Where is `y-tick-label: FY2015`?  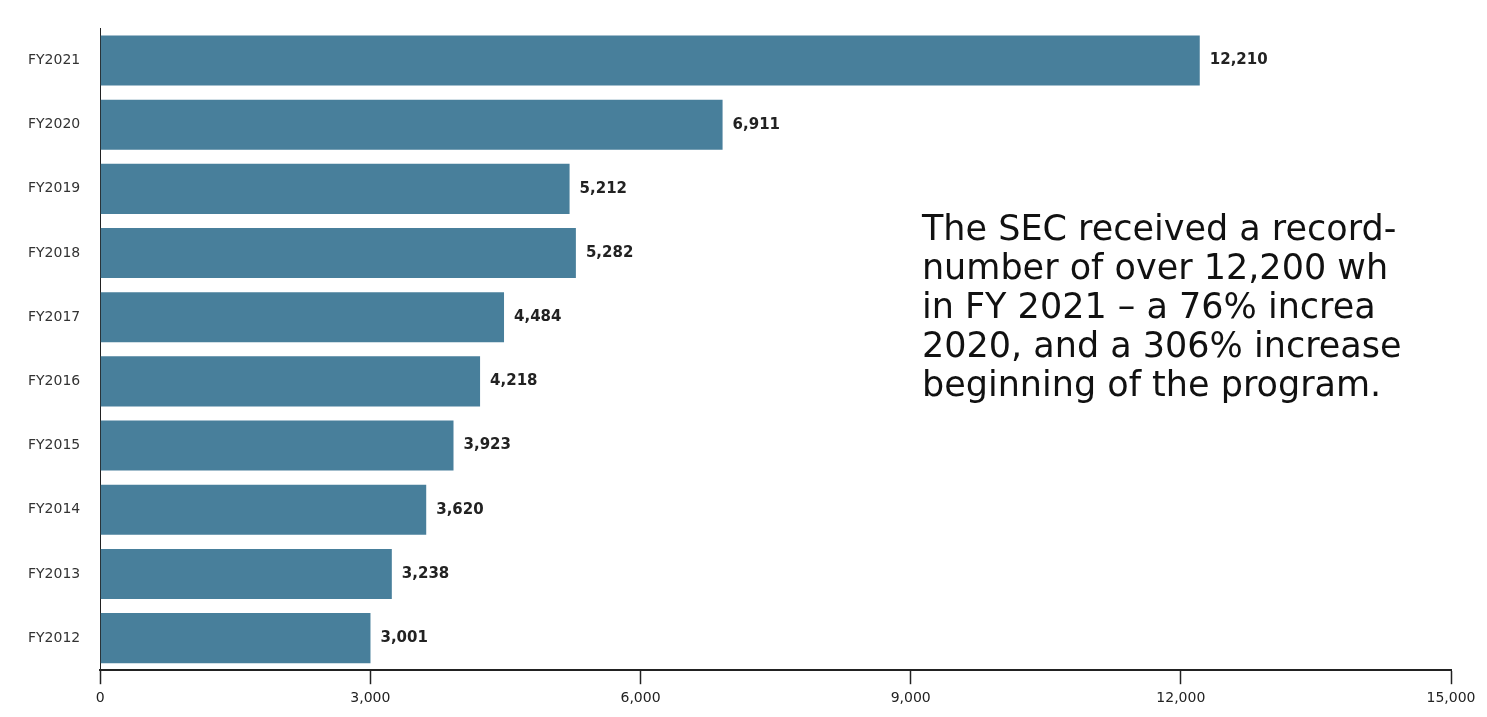 y-tick-label: FY2015 is located at coordinates (54, 444).